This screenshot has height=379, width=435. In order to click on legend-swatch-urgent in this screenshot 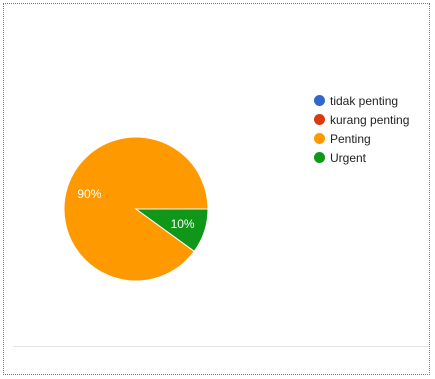, I will do `click(319, 157)`.